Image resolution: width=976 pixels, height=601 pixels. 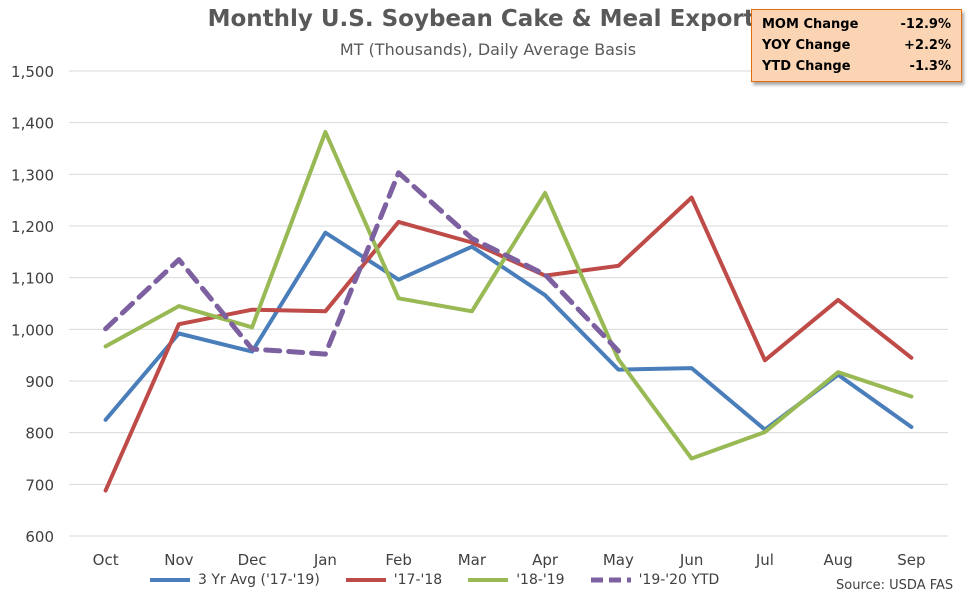 I want to click on source-note: Source: USDA FAS, so click(x=895, y=585).